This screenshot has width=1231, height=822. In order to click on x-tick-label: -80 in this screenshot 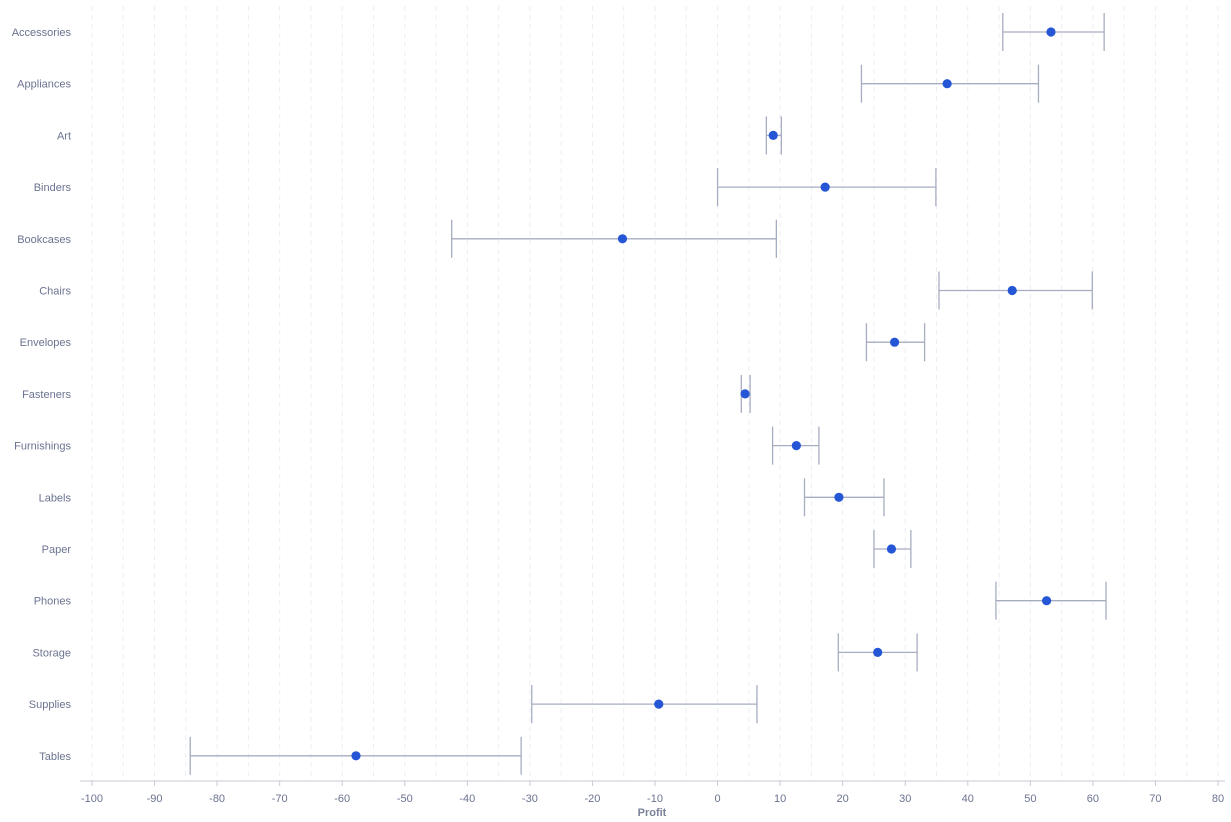, I will do `click(217, 799)`.